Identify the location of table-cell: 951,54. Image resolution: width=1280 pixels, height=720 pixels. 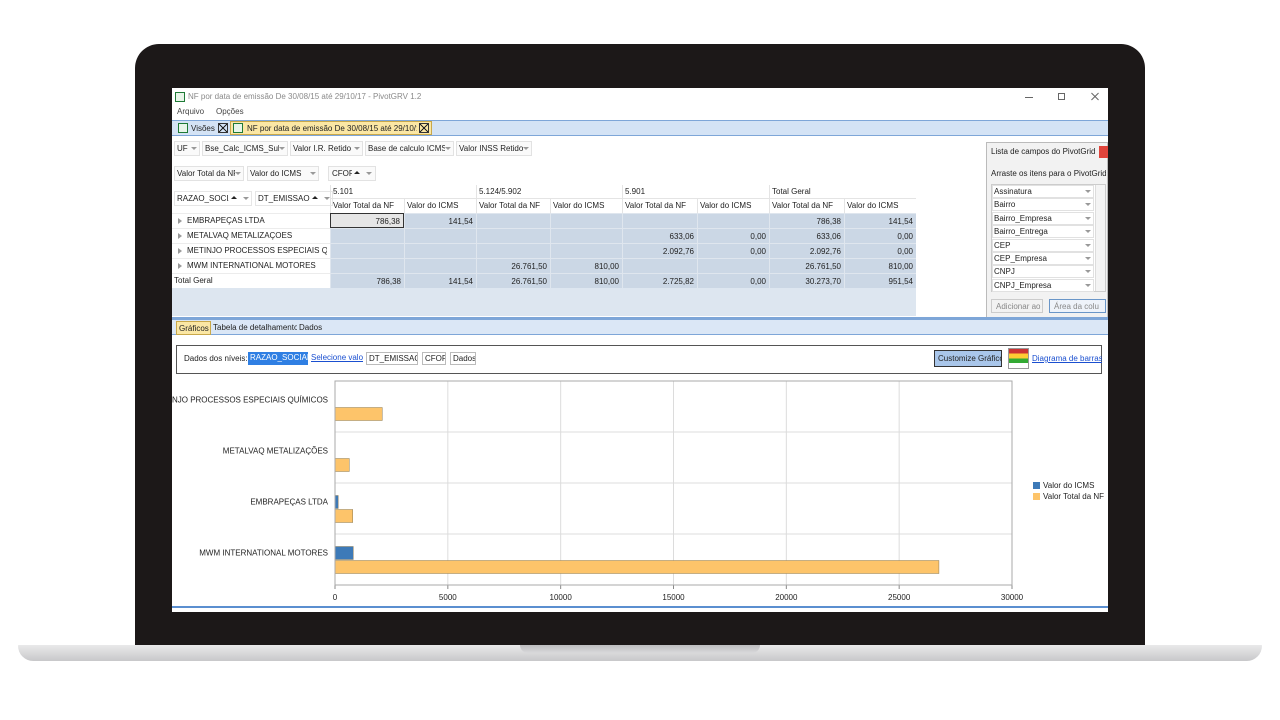
(880, 280).